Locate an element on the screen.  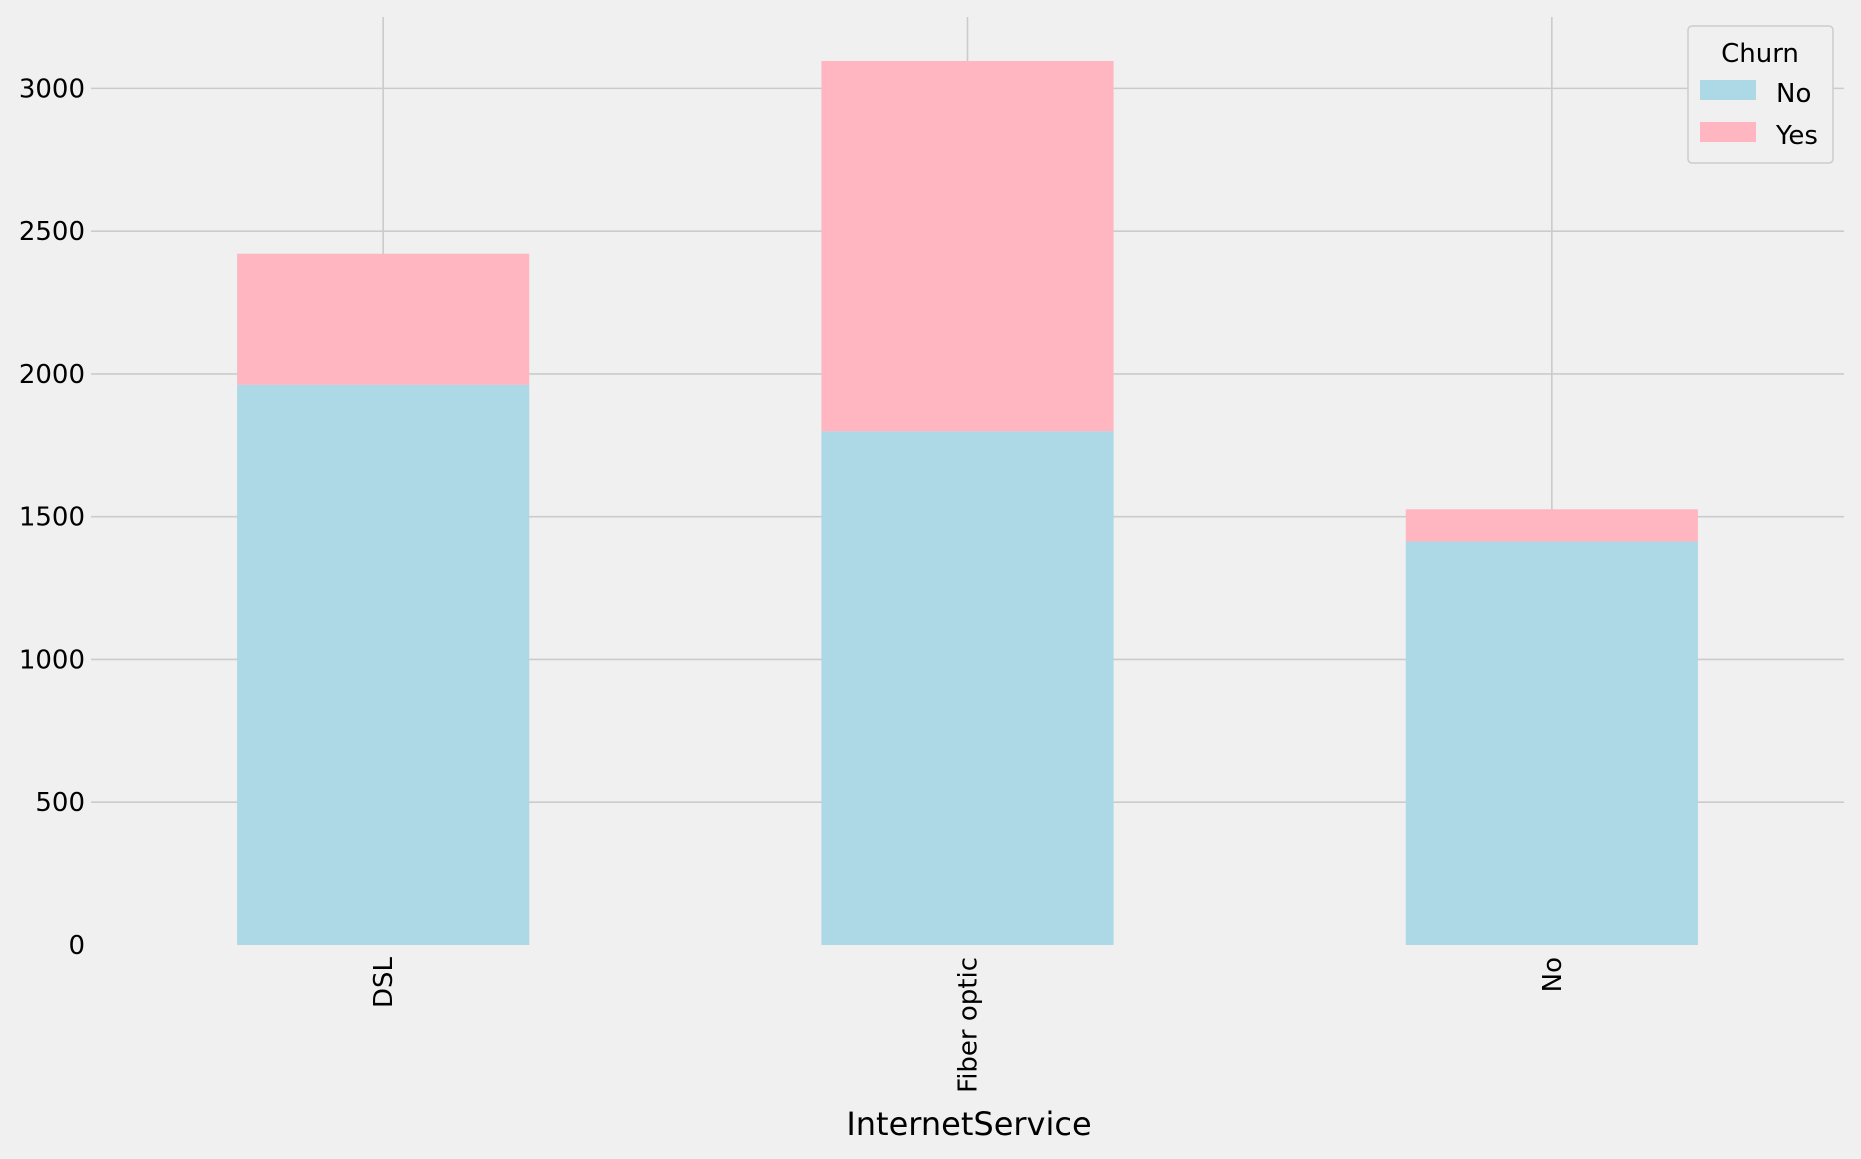
y-tick-label: 500 is located at coordinates (60, 803).